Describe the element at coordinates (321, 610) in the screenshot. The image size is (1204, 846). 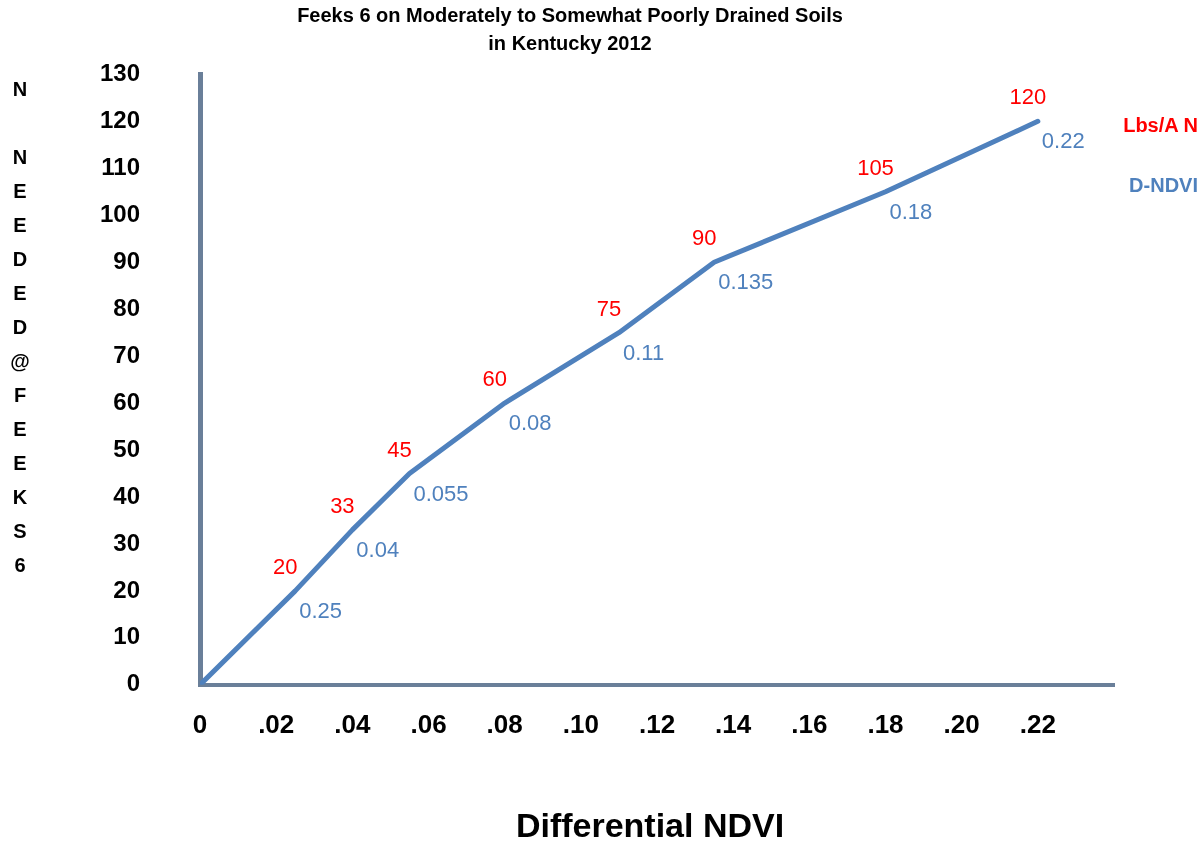
I see `annotation: 0.25` at that location.